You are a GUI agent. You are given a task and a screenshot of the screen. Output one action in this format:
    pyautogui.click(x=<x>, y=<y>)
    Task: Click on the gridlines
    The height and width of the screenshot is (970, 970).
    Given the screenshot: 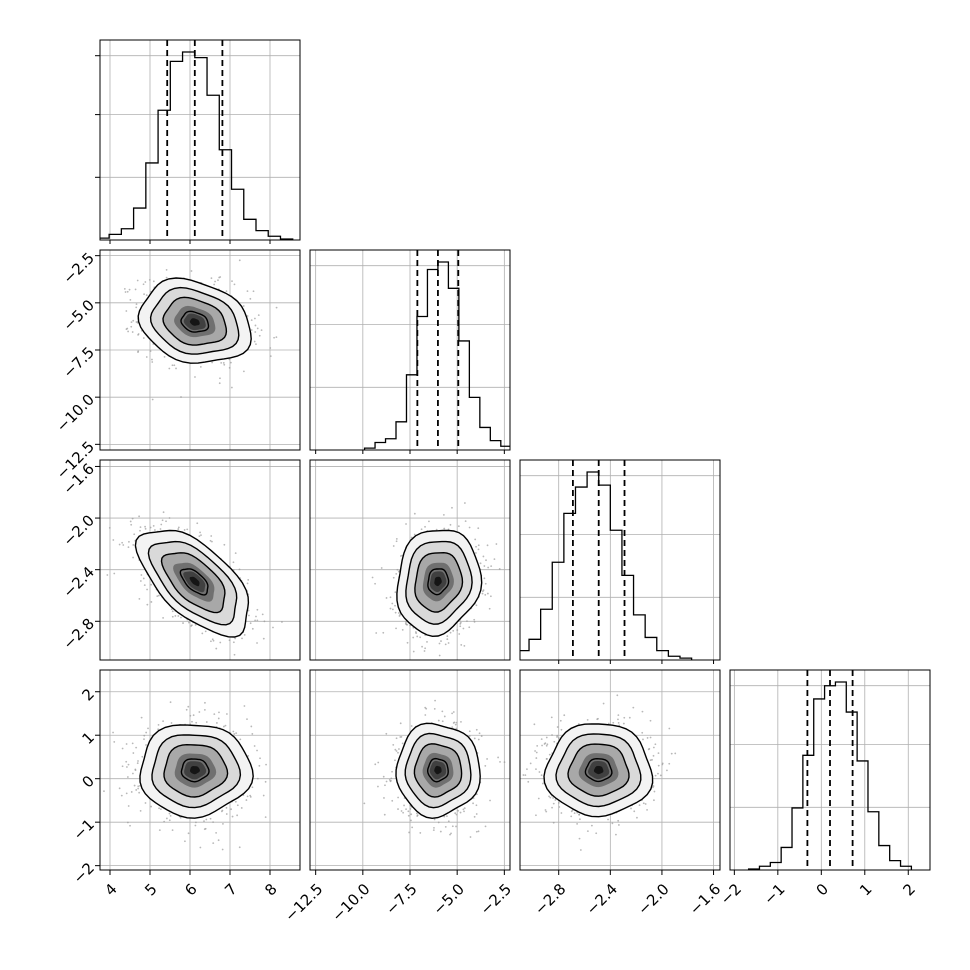 What is the action you would take?
    pyautogui.click(x=410, y=350)
    